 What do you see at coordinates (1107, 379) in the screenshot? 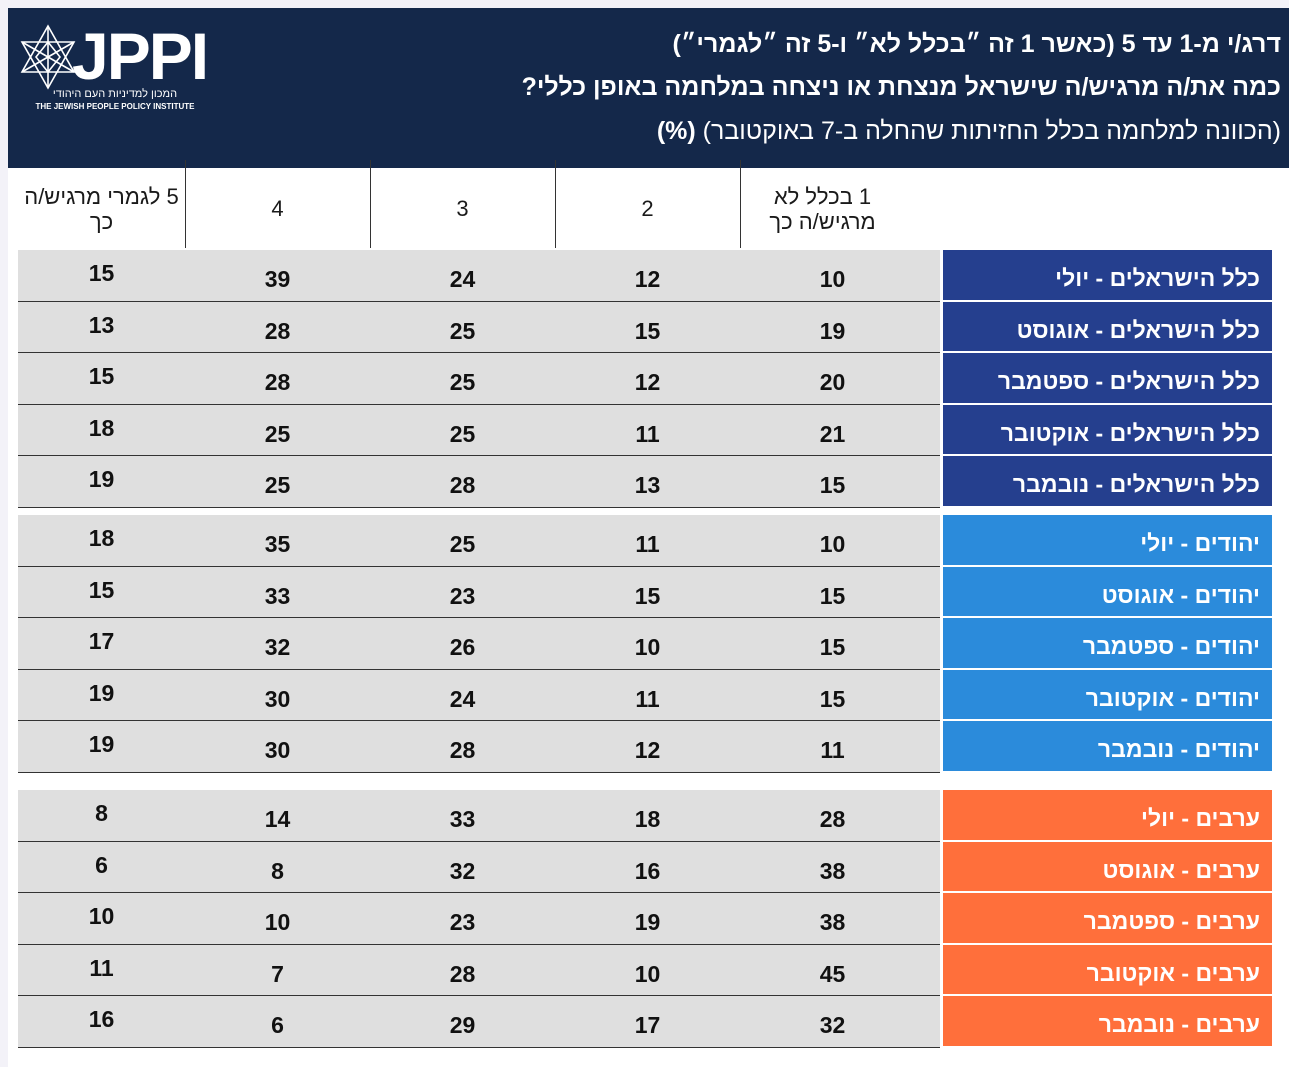
I see `row-label: כלל הישראלים - ספטמבר` at bounding box center [1107, 379].